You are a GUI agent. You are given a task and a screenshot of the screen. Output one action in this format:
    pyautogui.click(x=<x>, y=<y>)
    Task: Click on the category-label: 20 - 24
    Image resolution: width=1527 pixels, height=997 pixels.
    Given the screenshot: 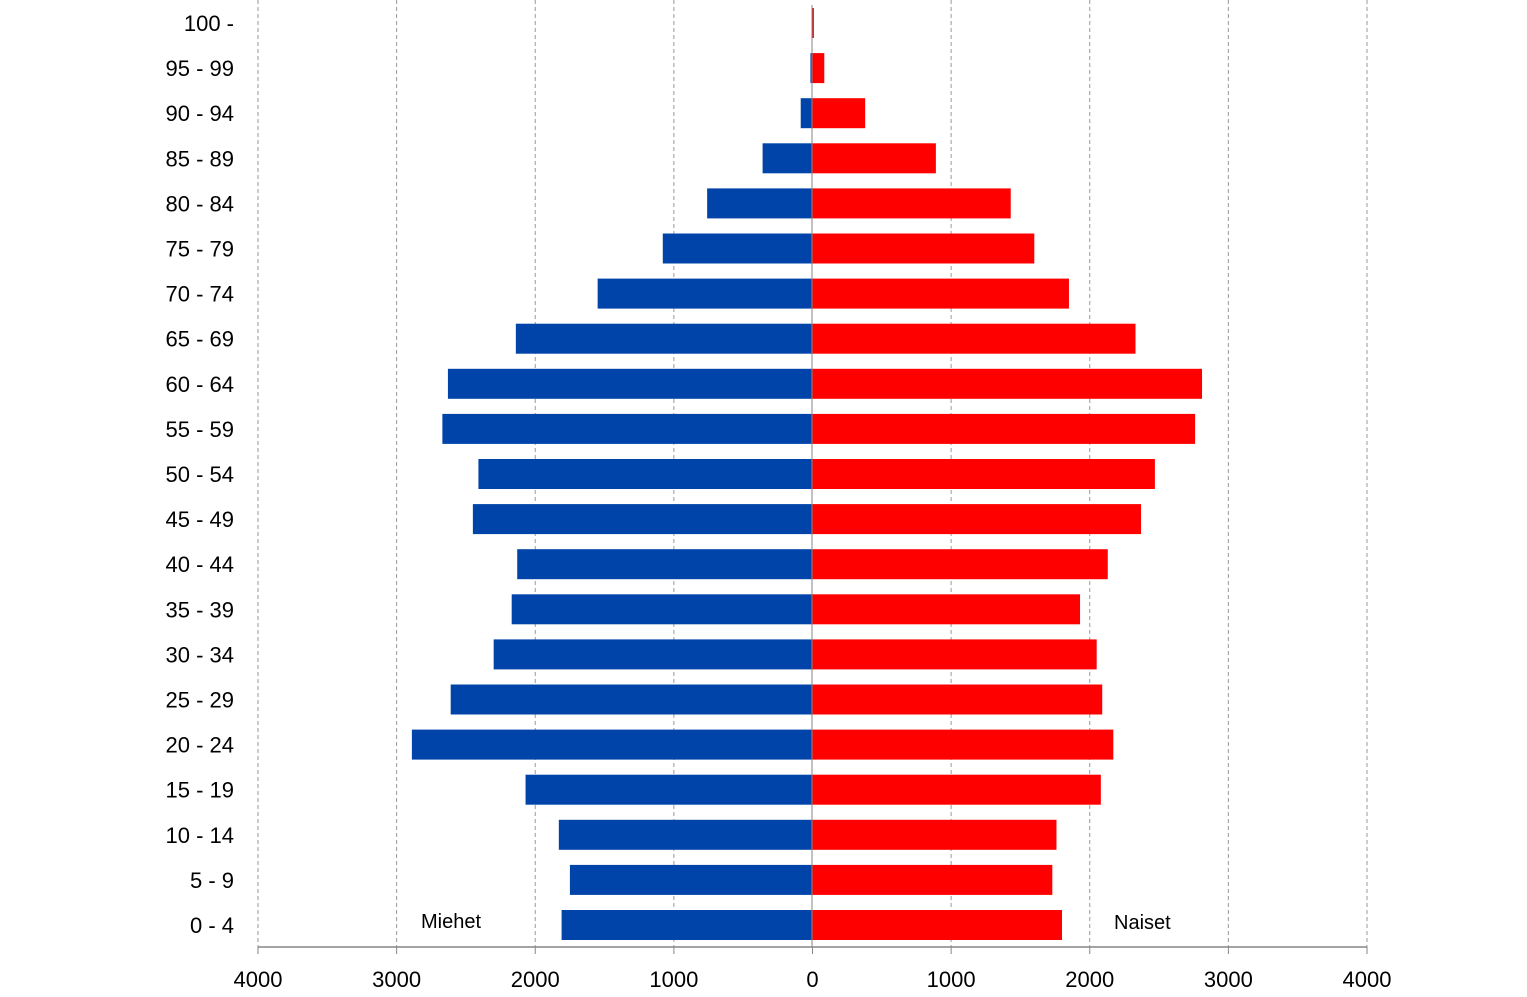 What is the action you would take?
    pyautogui.click(x=200, y=745)
    